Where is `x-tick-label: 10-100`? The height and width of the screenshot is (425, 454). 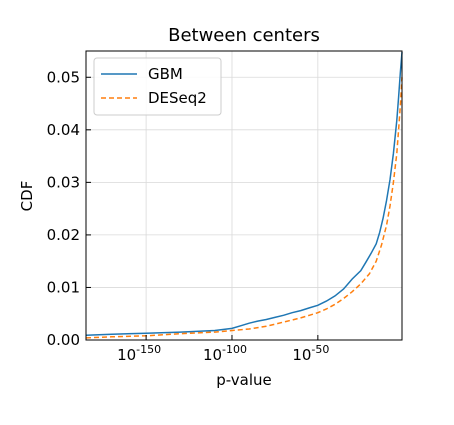 x-tick-label: 10-100 is located at coordinates (225, 353).